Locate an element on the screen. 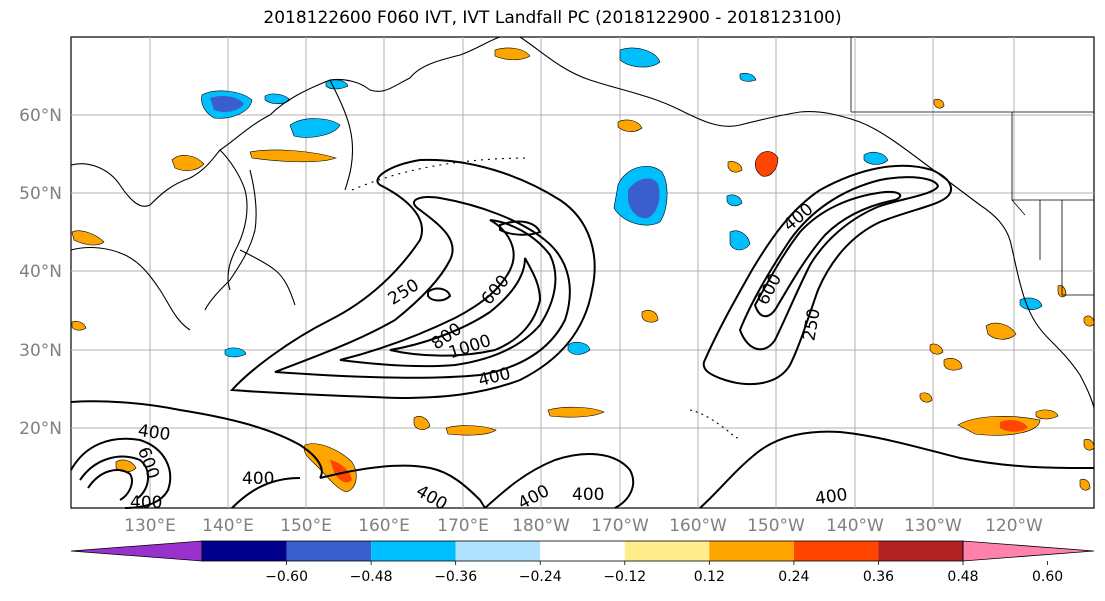  lon-label: 120°W is located at coordinates (1014, 526).